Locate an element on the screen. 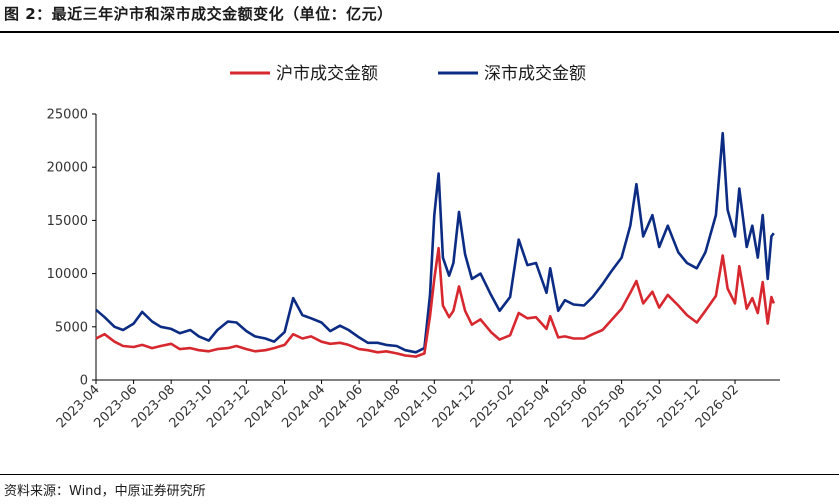 Image resolution: width=839 pixels, height=504 pixels. footer-rule is located at coordinates (419, 474).